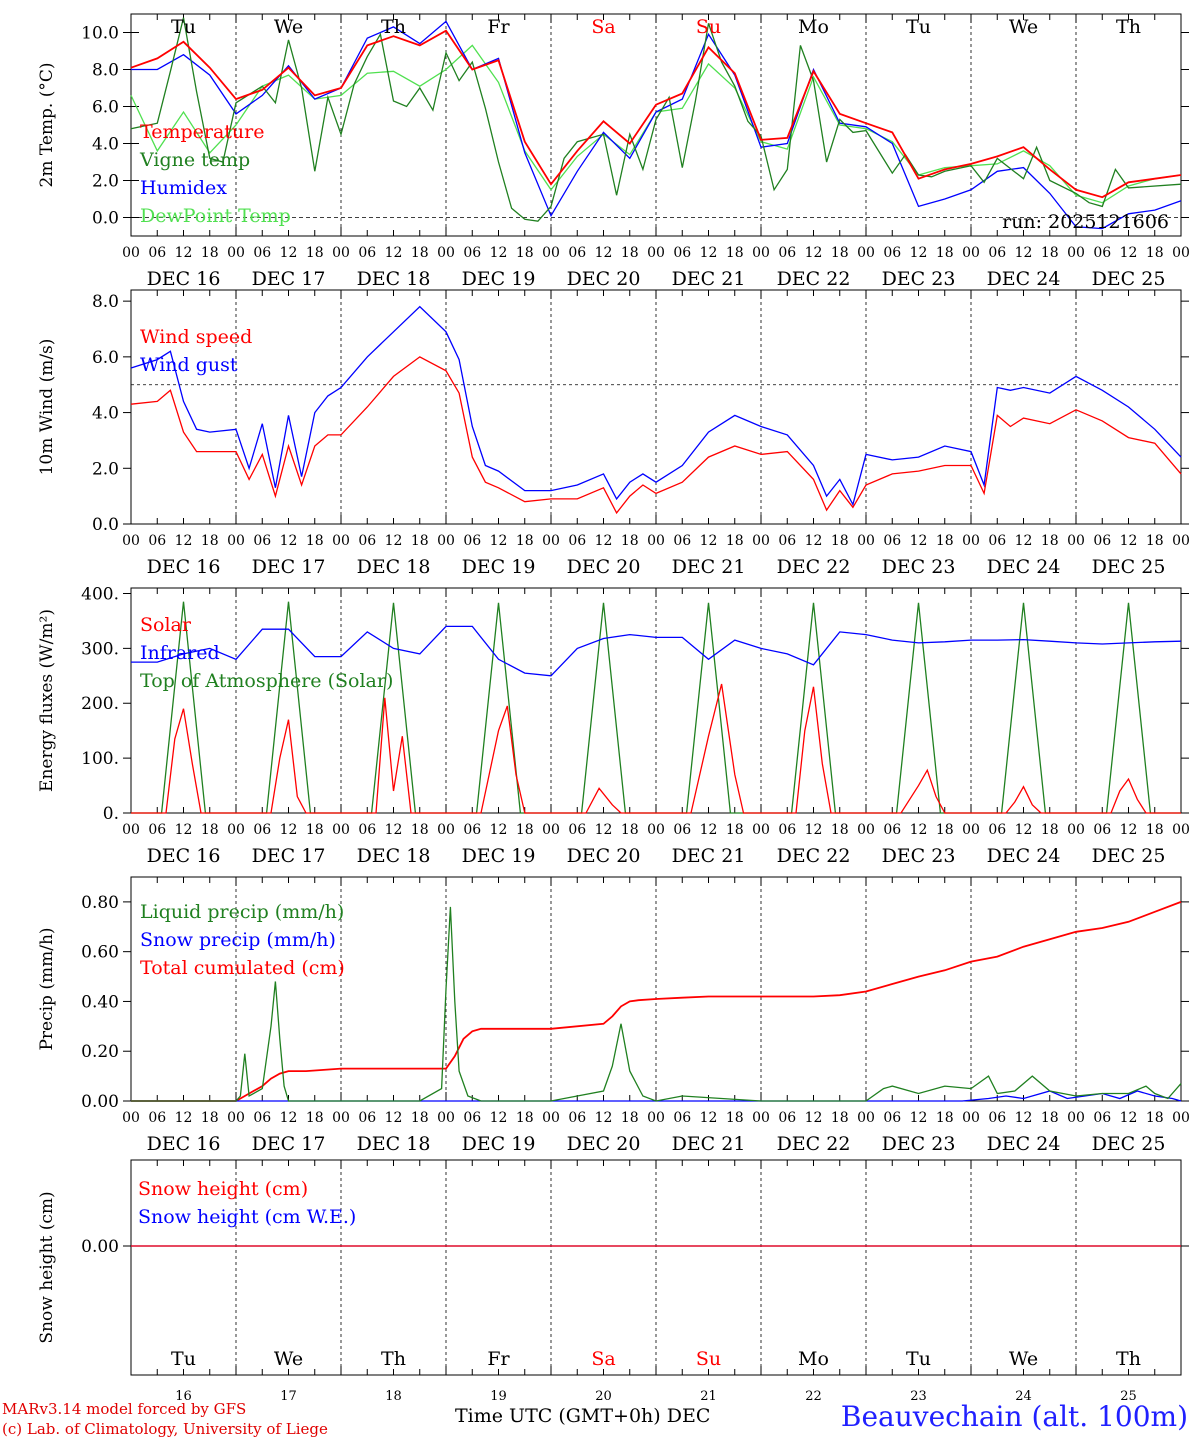  Describe the element at coordinates (499, 856) in the screenshot. I see `day-label: DEC 19` at that location.